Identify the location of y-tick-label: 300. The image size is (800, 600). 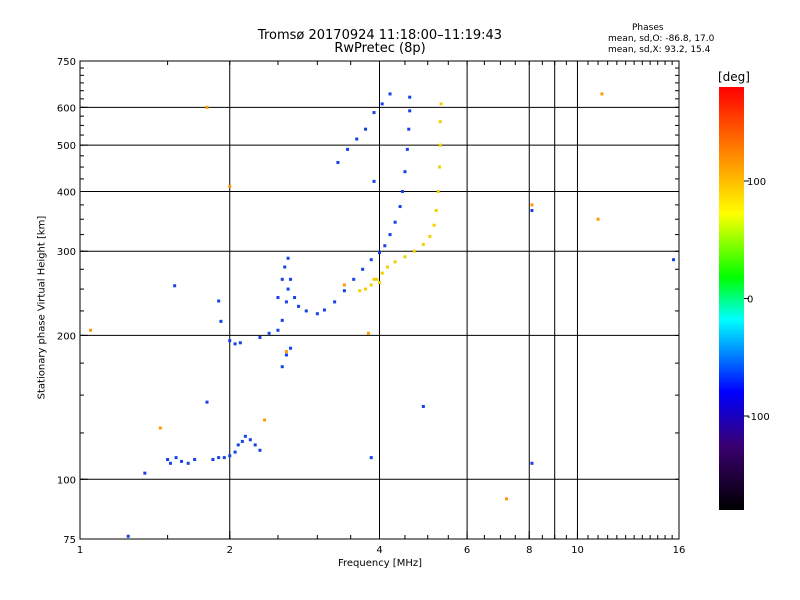
(66, 252).